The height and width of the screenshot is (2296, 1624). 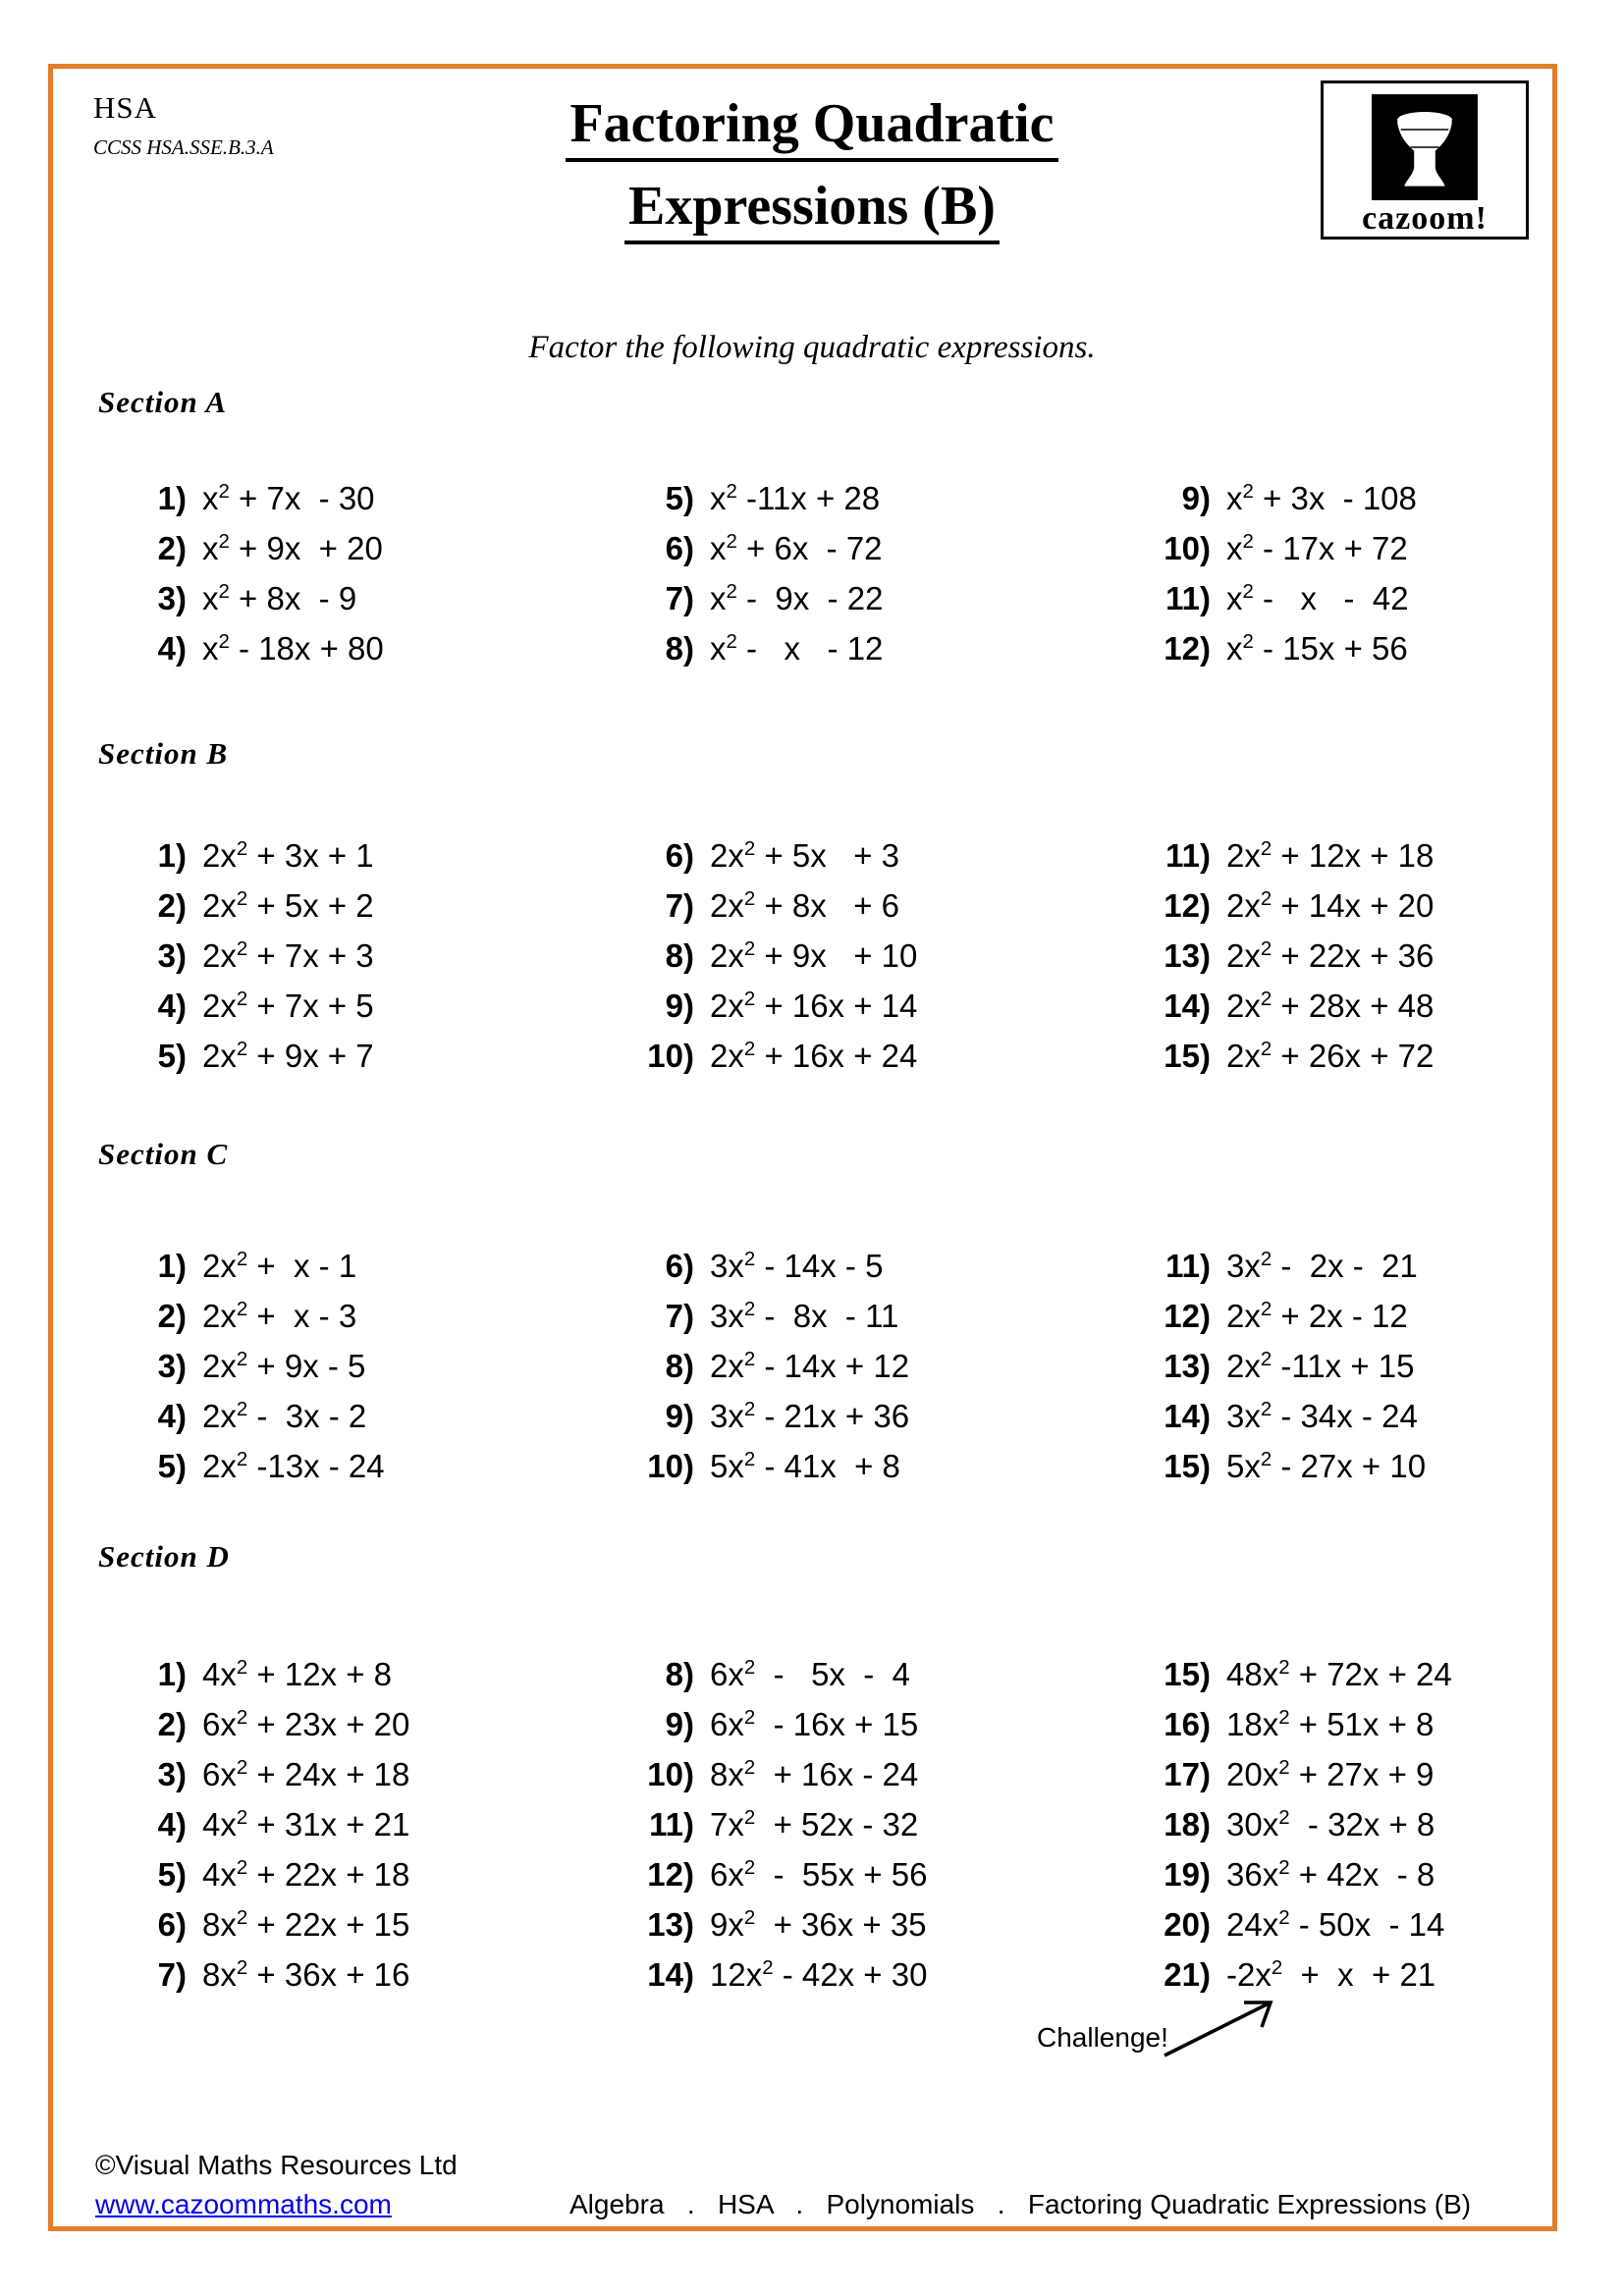 I want to click on problem-item: 2) 2x2 + 5x + 2, so click(x=233, y=909).